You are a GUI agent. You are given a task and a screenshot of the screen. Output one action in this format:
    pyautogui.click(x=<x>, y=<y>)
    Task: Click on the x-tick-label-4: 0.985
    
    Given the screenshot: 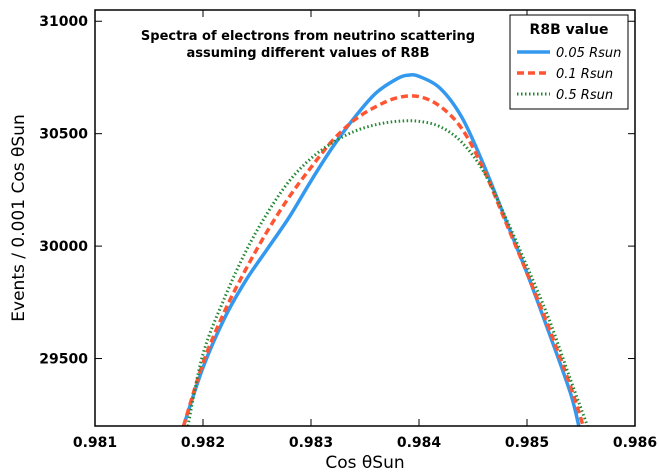 What is the action you would take?
    pyautogui.click(x=527, y=443)
    